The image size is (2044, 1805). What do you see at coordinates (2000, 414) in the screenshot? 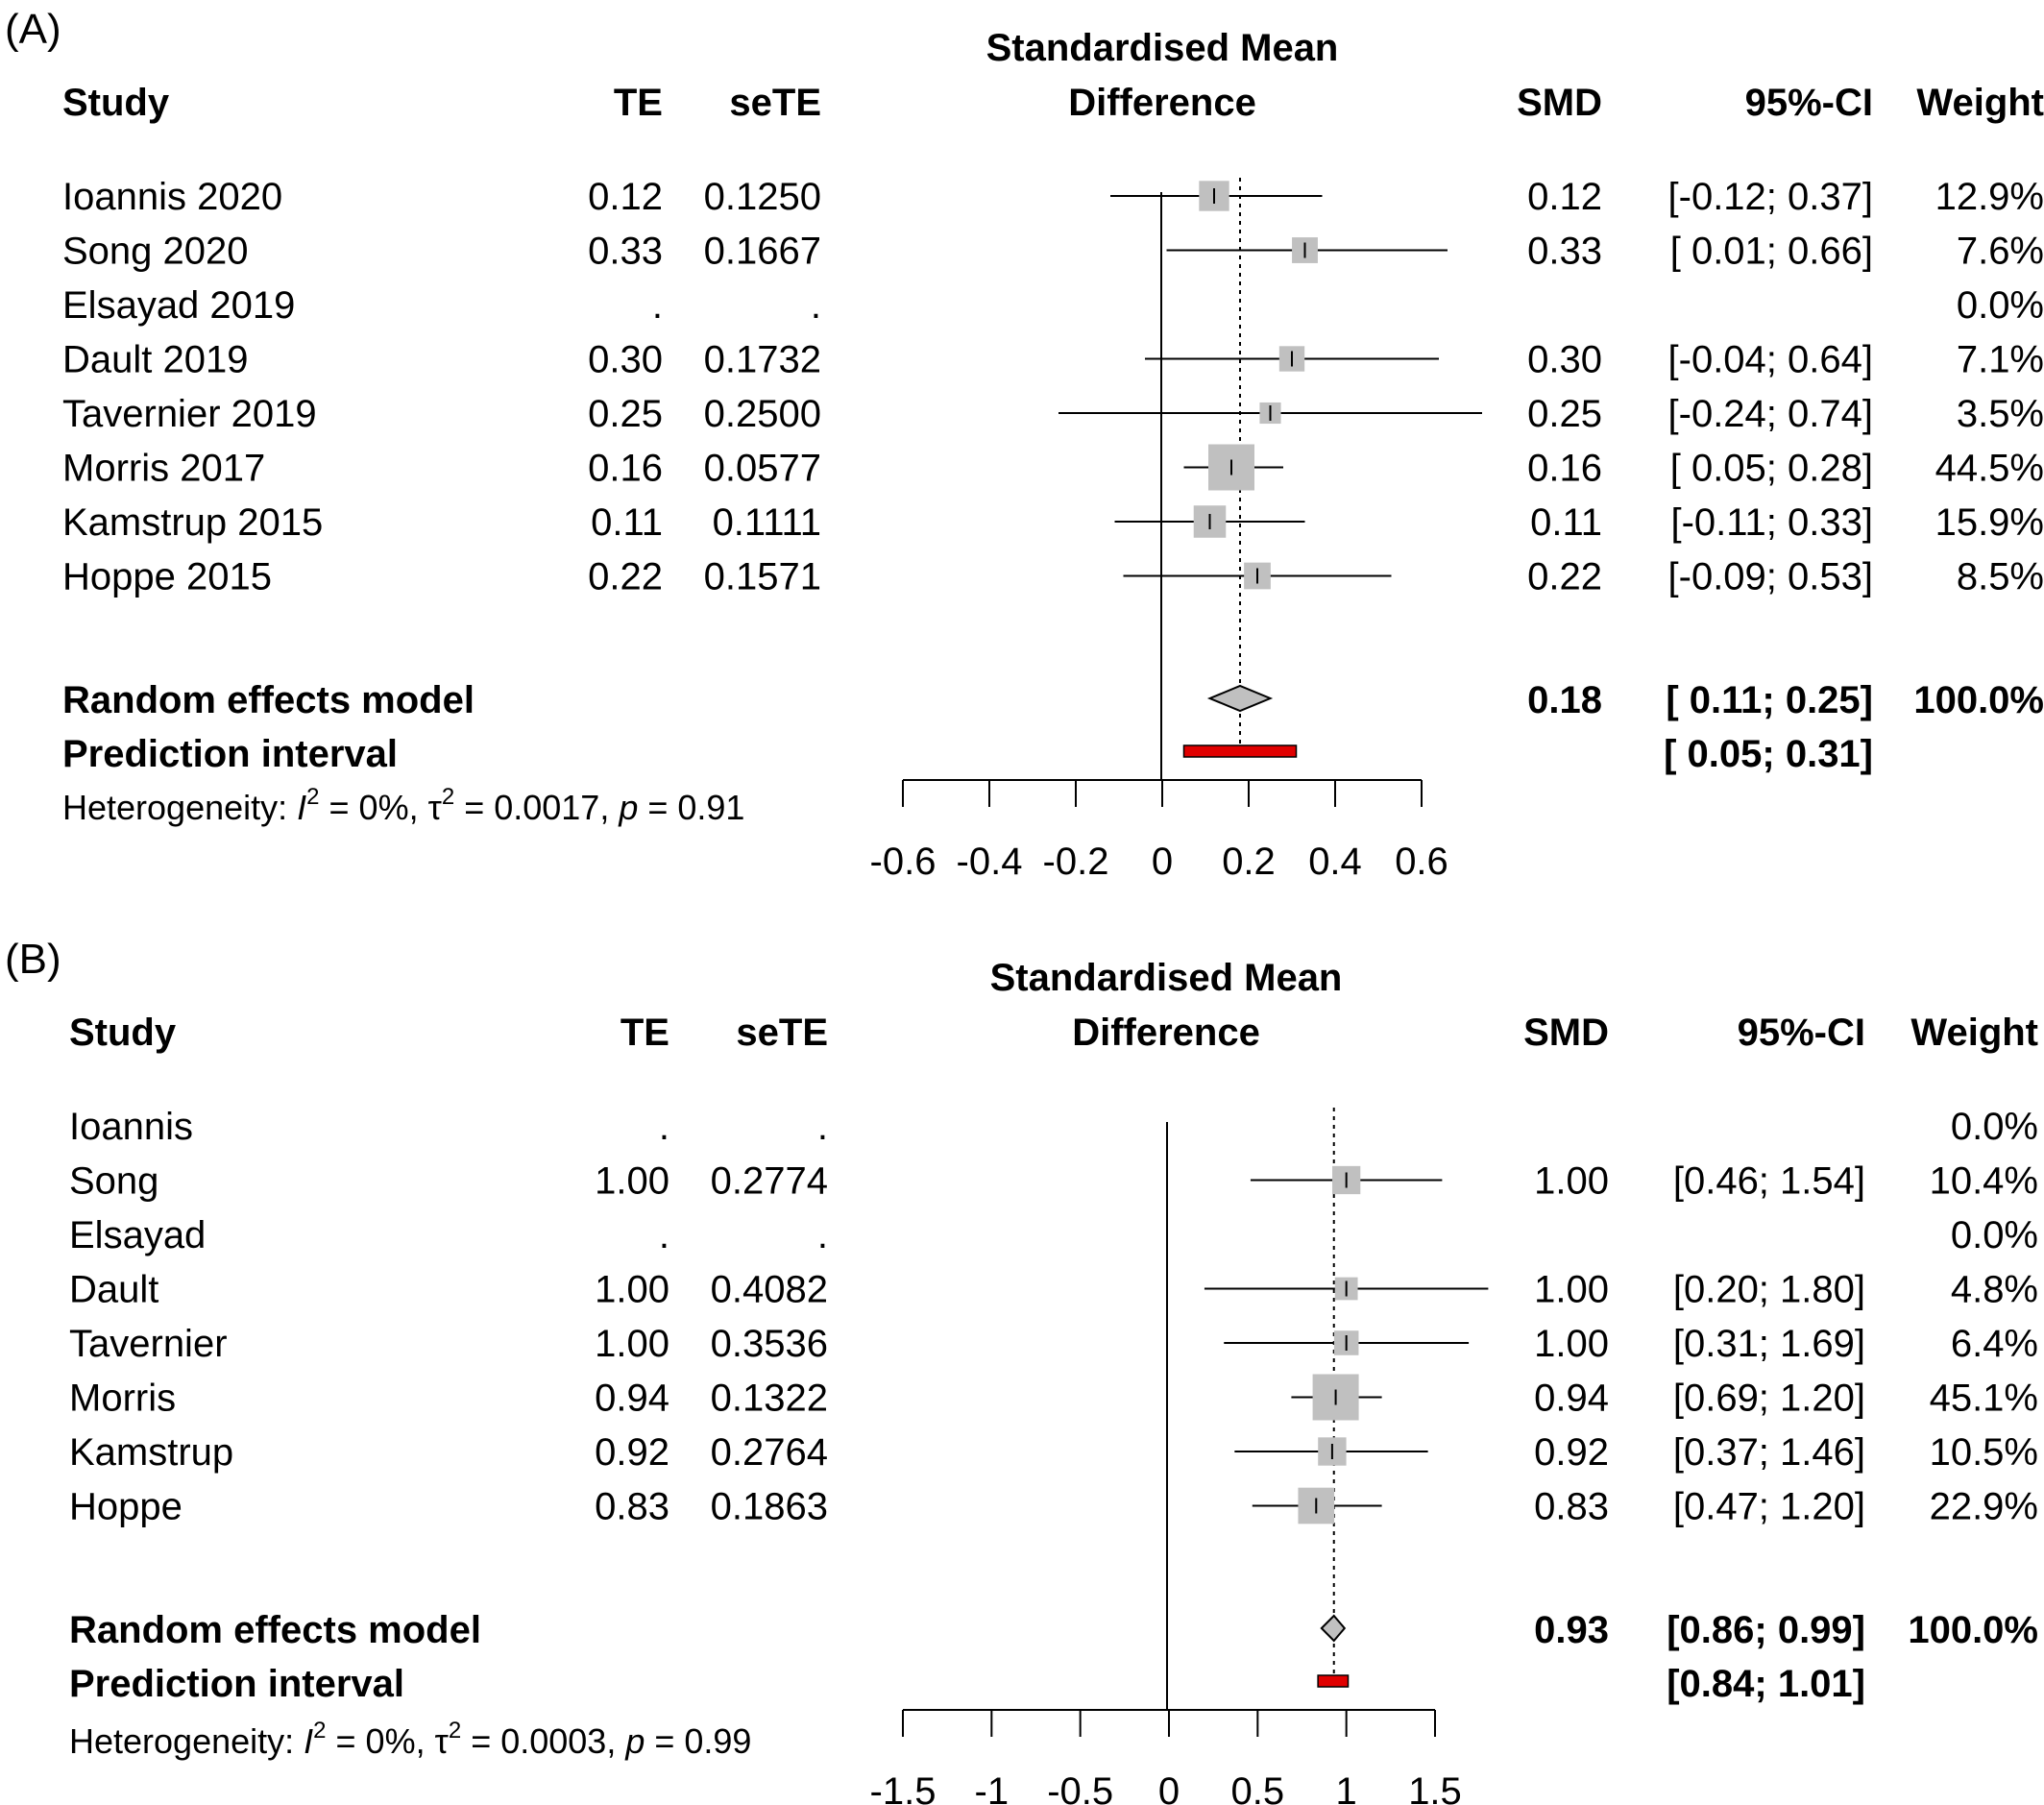
I see `study-weight: 3.5%` at bounding box center [2000, 414].